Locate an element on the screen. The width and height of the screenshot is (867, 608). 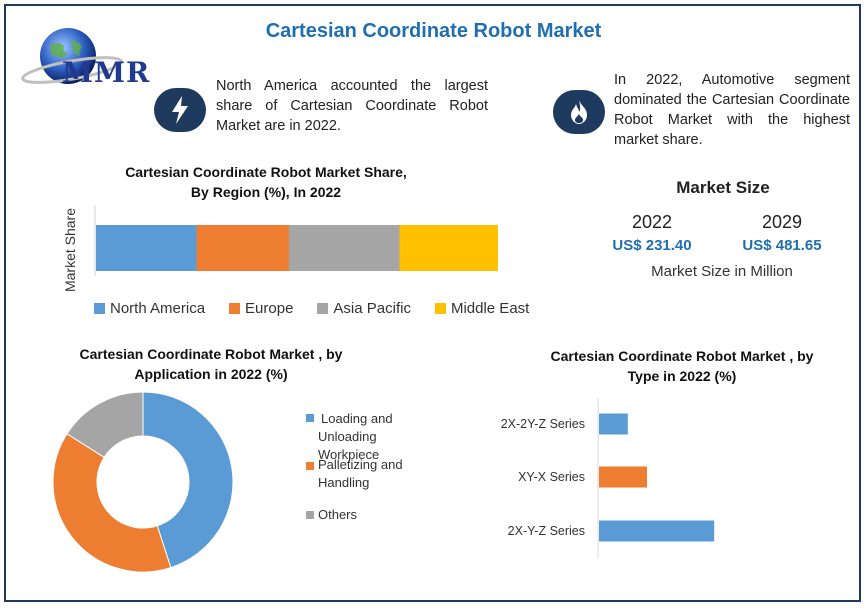
legend-label-loading-1: Loading and is located at coordinates (357, 418).